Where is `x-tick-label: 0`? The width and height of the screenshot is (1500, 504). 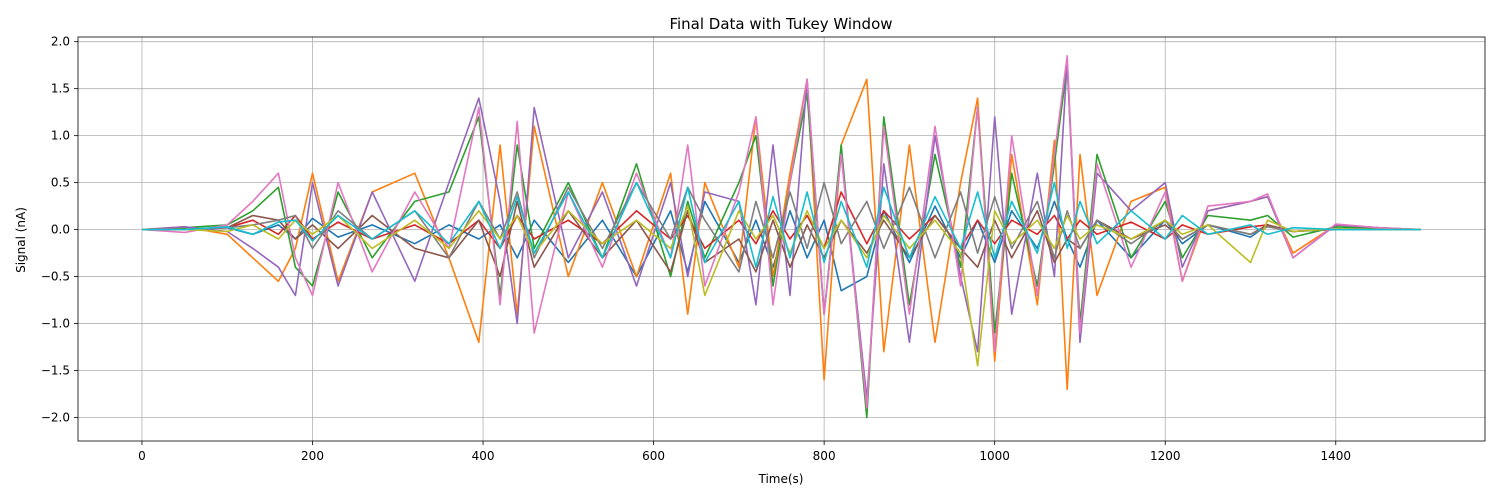 x-tick-label: 0 is located at coordinates (142, 456).